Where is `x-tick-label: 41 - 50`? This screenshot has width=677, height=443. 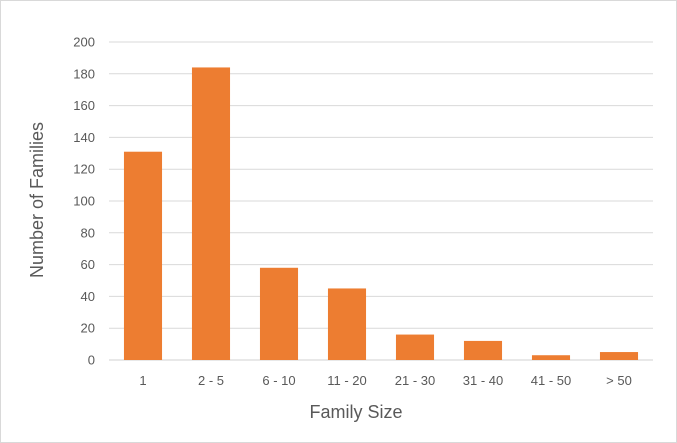
x-tick-label: 41 - 50 is located at coordinates (551, 380).